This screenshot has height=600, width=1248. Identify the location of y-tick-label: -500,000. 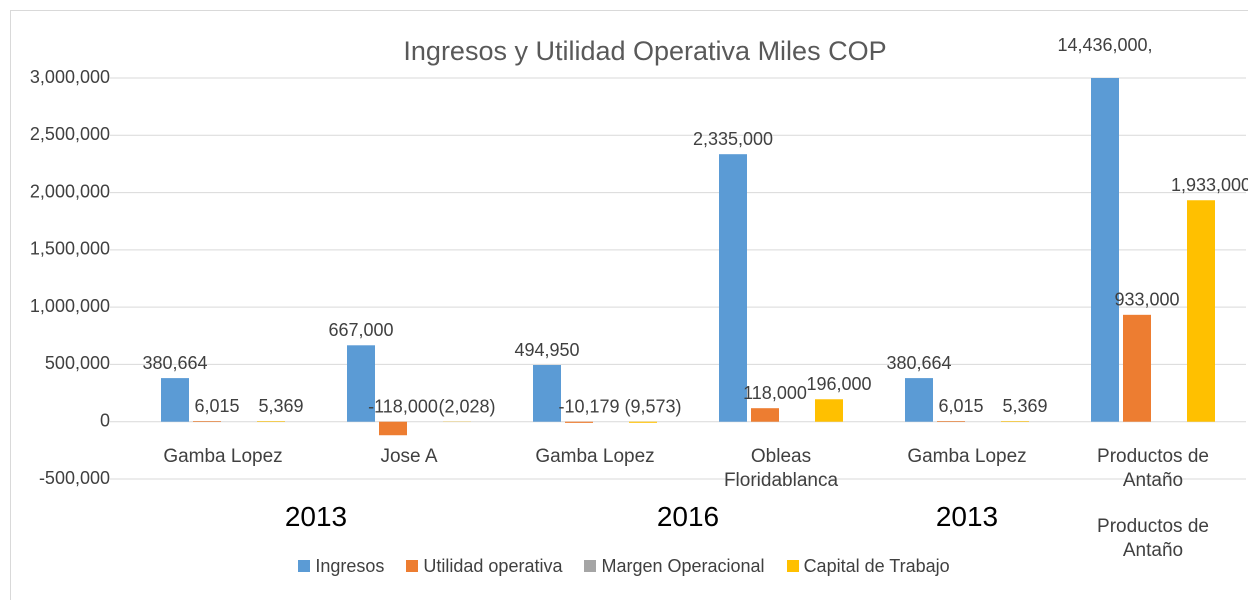
(74, 478).